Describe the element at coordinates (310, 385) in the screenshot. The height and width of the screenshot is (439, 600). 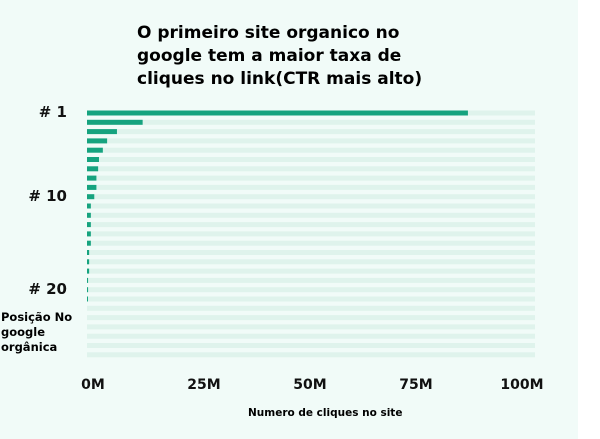
I see `x-tick-label: 50M` at that location.